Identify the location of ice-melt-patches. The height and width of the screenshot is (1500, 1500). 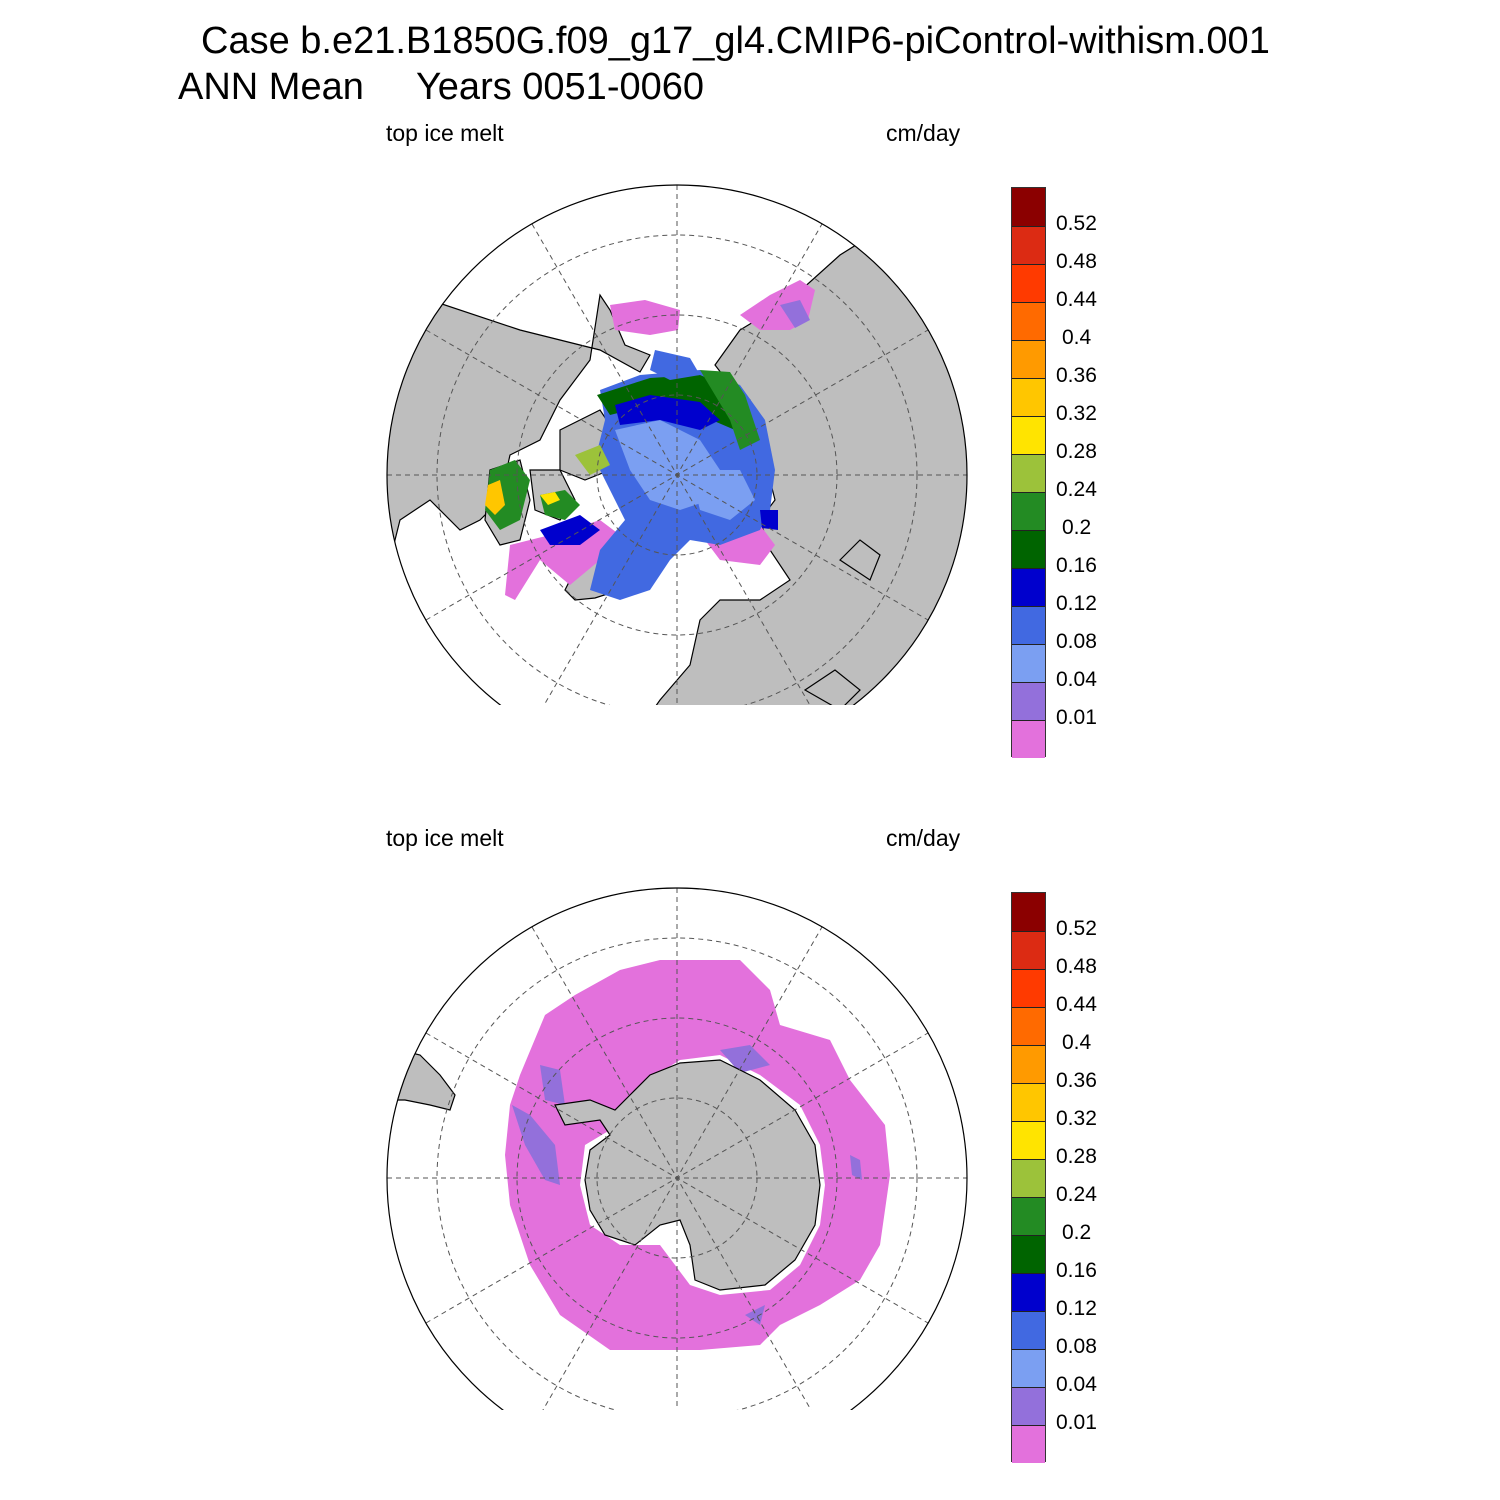
(687, 1185).